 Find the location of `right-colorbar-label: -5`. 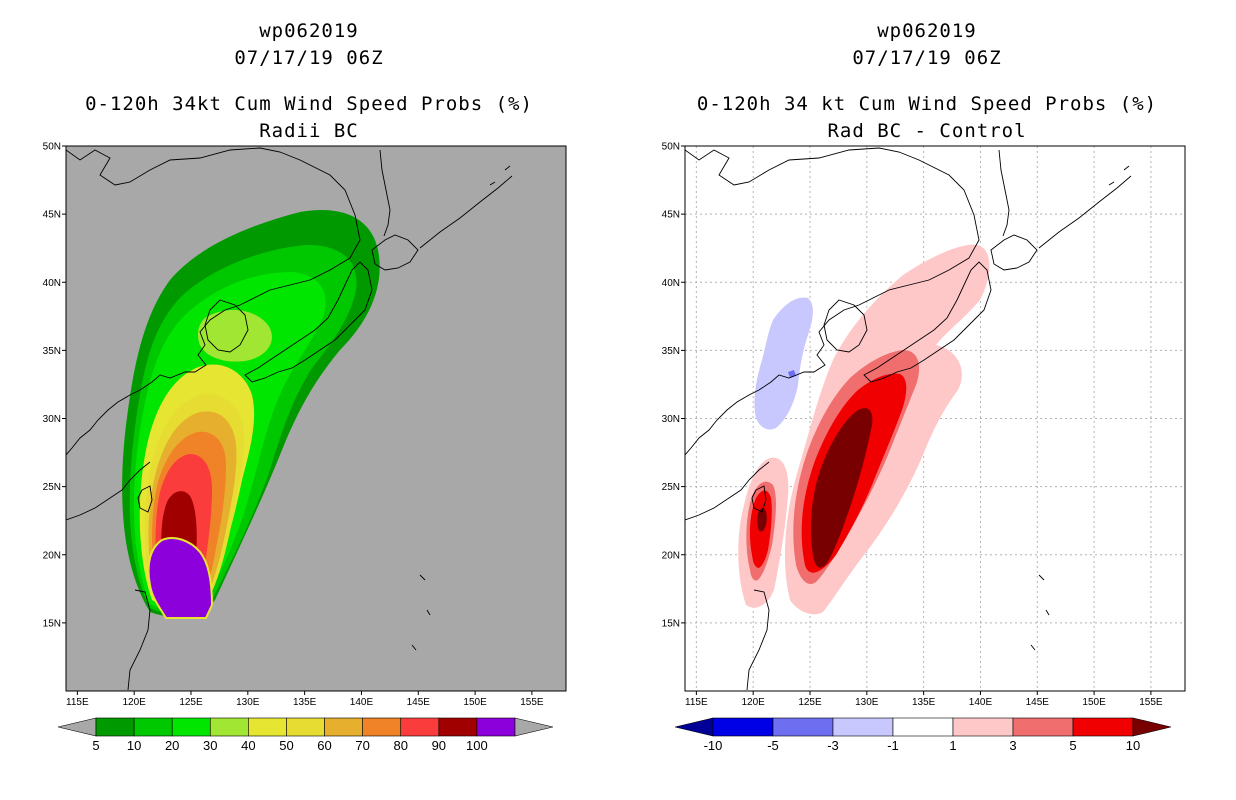

right-colorbar-label: -5 is located at coordinates (773, 745).